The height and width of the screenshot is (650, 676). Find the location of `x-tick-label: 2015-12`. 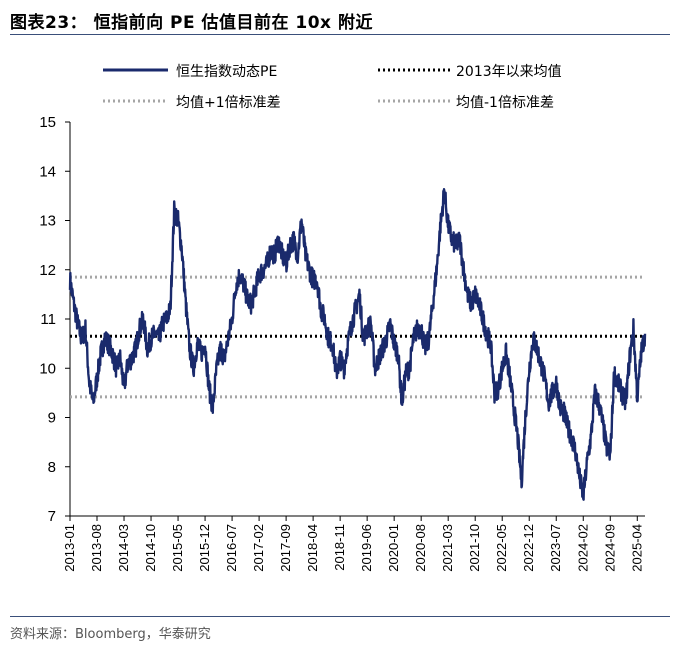

x-tick-label: 2015-12 is located at coordinates (204, 548).